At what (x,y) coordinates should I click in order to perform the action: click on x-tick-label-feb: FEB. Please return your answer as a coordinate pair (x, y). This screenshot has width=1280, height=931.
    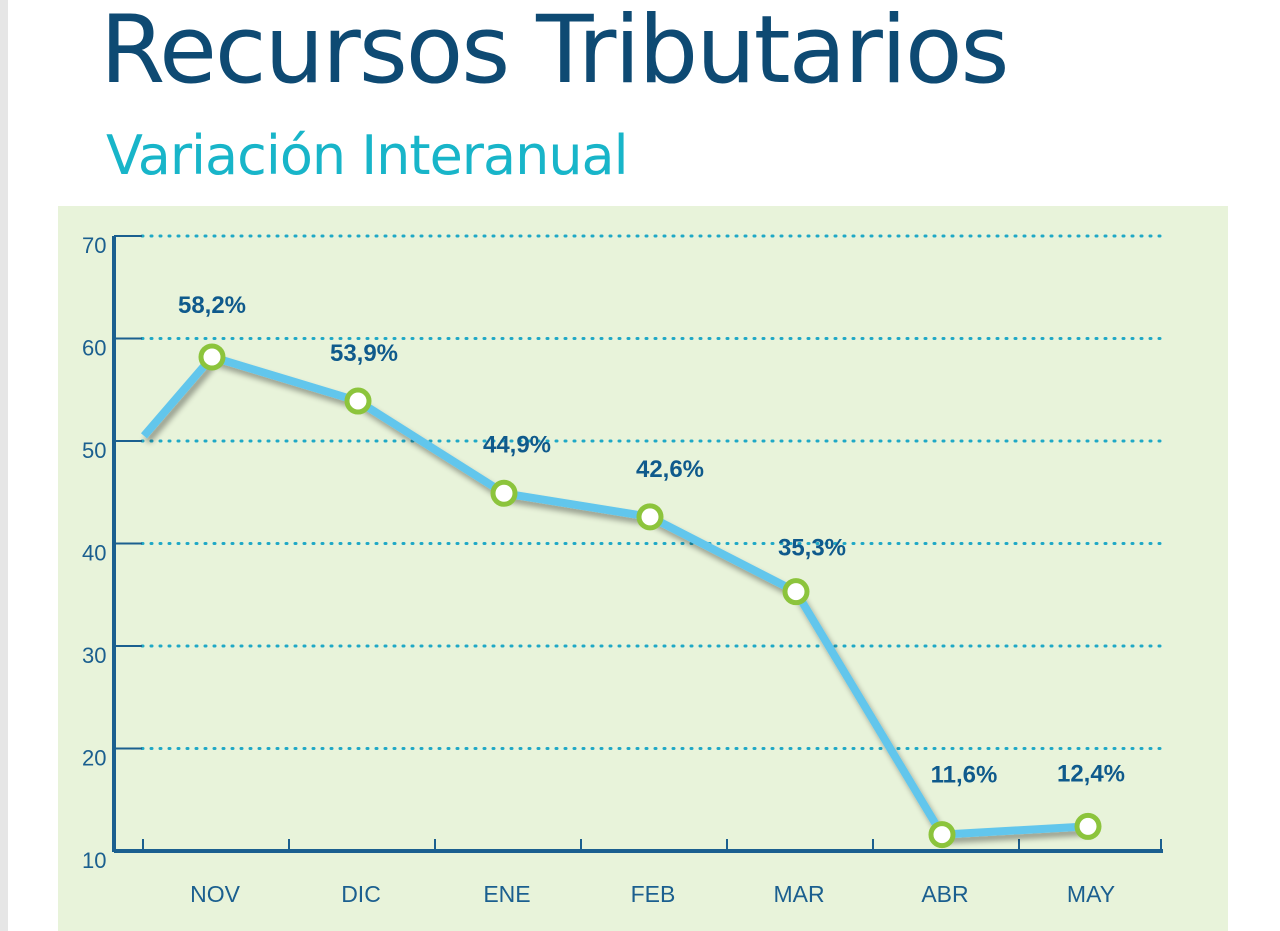
    Looking at the image, I should click on (653, 894).